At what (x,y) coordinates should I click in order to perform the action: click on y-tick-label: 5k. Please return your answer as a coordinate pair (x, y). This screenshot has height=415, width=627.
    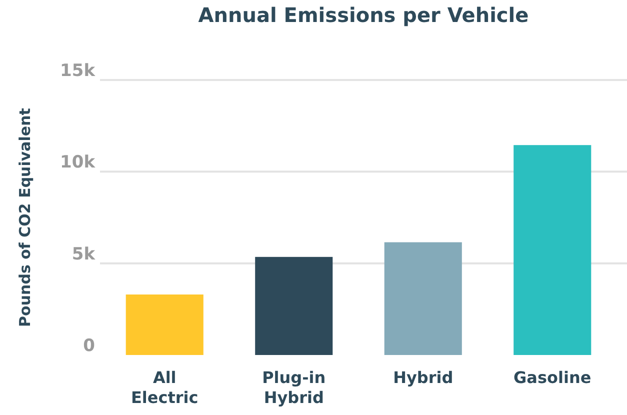
    Looking at the image, I should click on (84, 254).